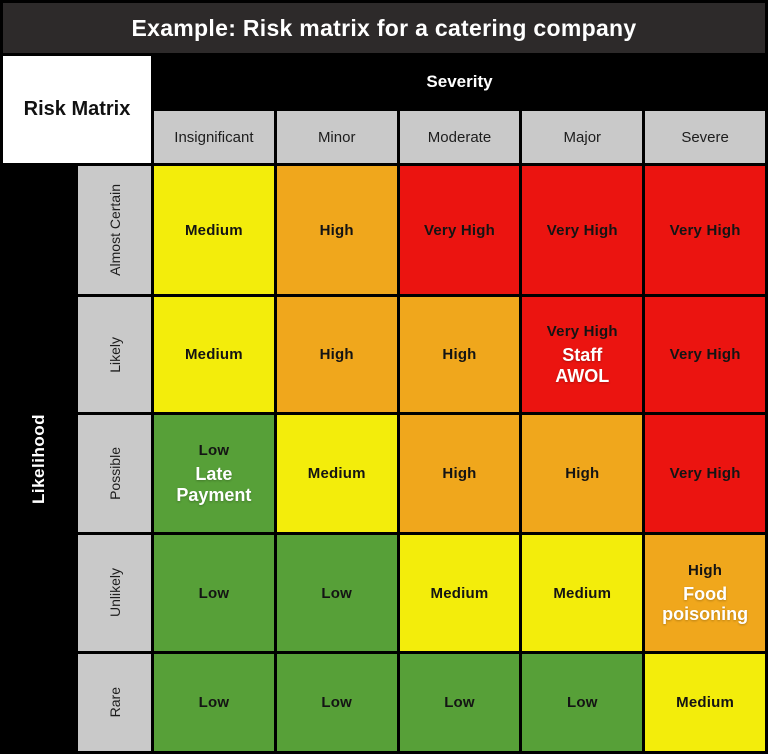 The image size is (768, 754). I want to click on risk-cell-possible-major: High, so click(582, 473).